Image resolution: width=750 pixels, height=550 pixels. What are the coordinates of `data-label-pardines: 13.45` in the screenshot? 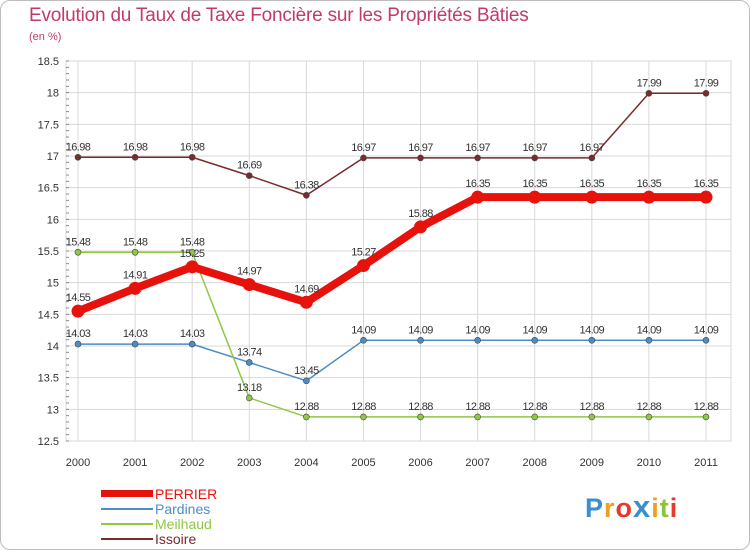 It's located at (306, 371).